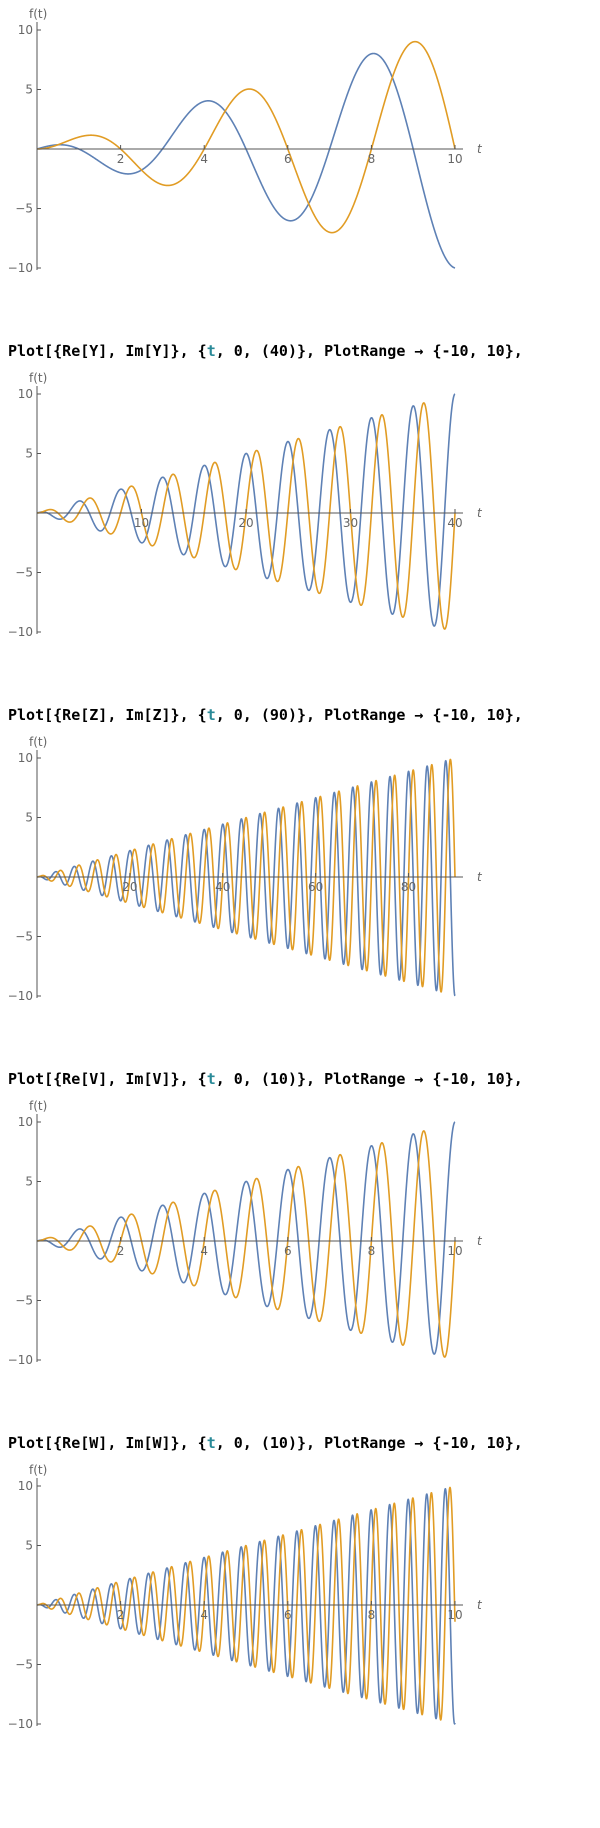 Image resolution: width=600 pixels, height=1828 pixels. I want to click on x-tick-label: 30, so click(350, 523).